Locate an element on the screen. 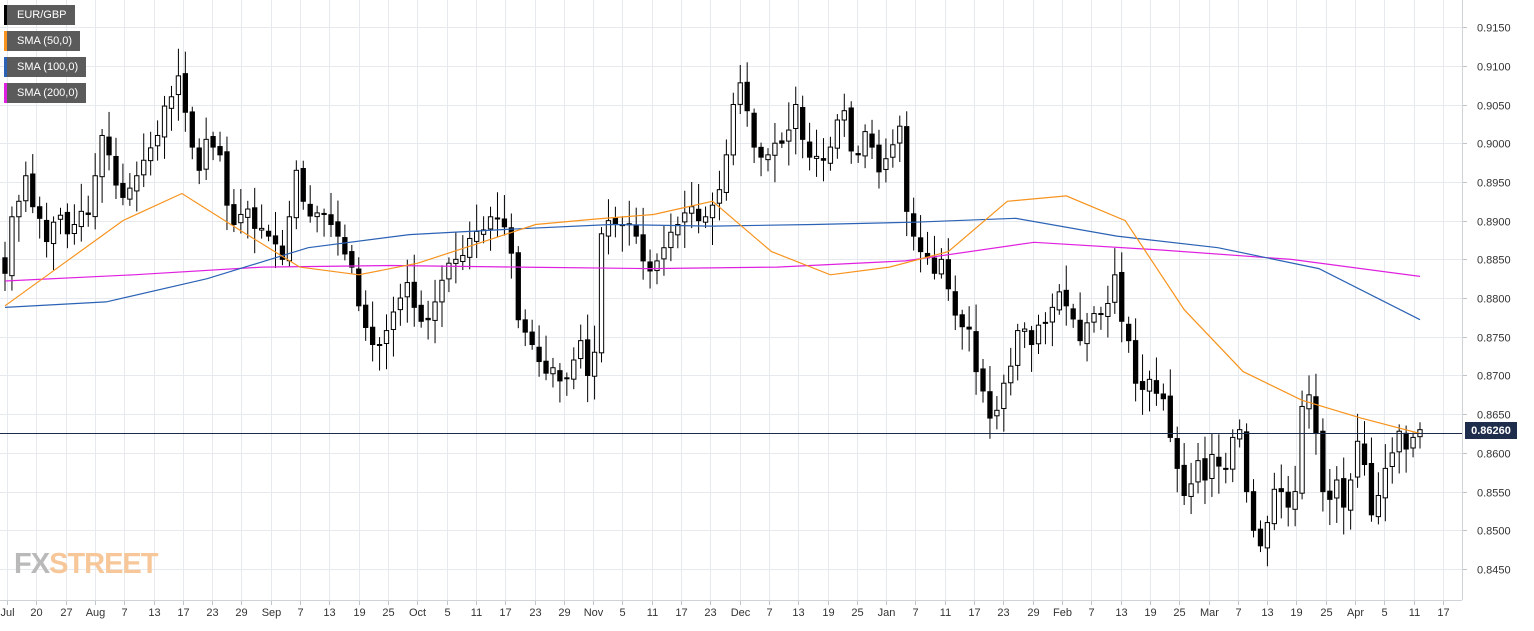  legend-item-sma50: SMA (50,0) is located at coordinates (42, 41).